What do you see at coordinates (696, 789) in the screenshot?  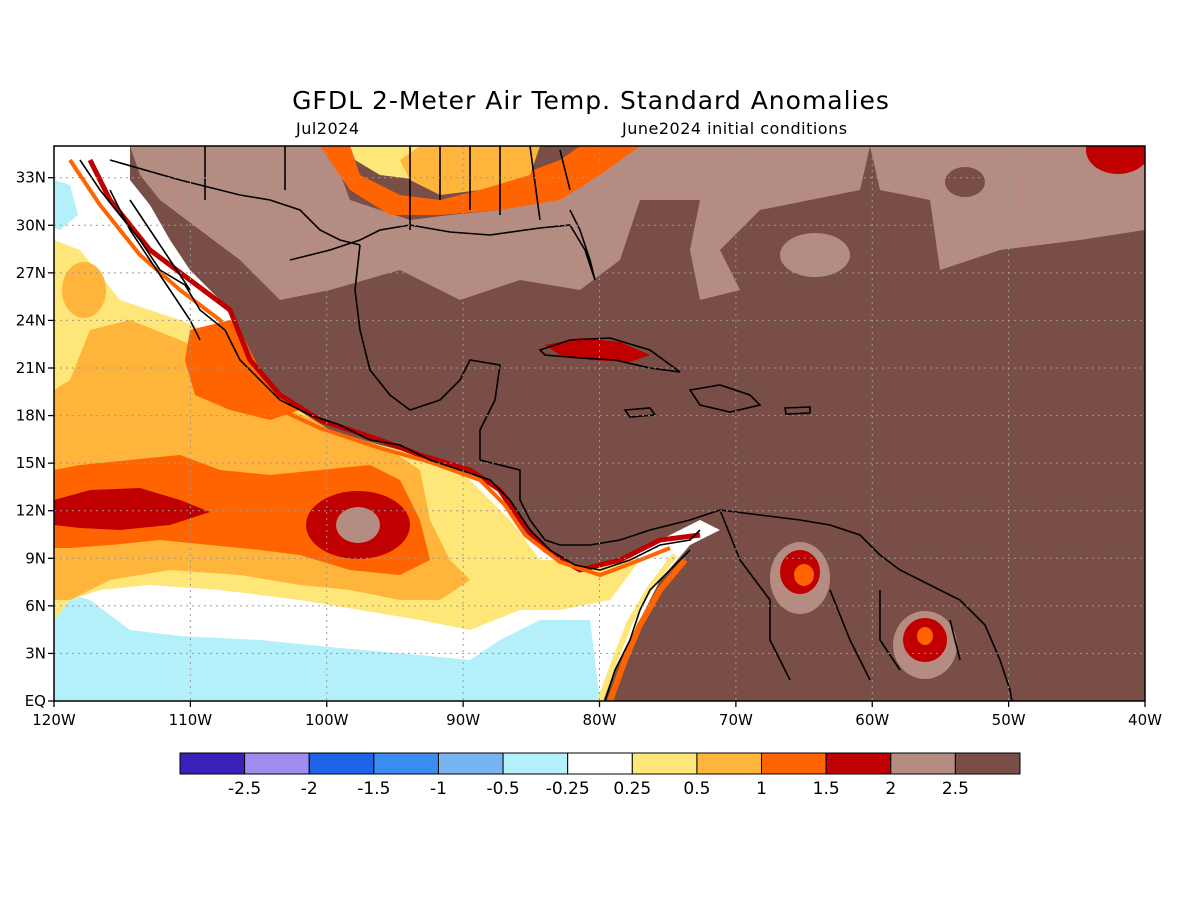 I see `colorbar-label: 0.5` at bounding box center [696, 789].